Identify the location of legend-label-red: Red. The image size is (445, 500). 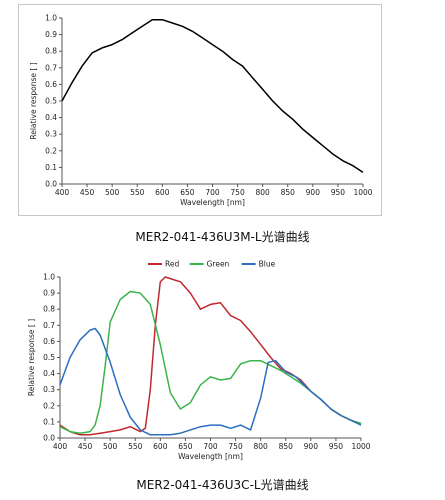
(172, 264).